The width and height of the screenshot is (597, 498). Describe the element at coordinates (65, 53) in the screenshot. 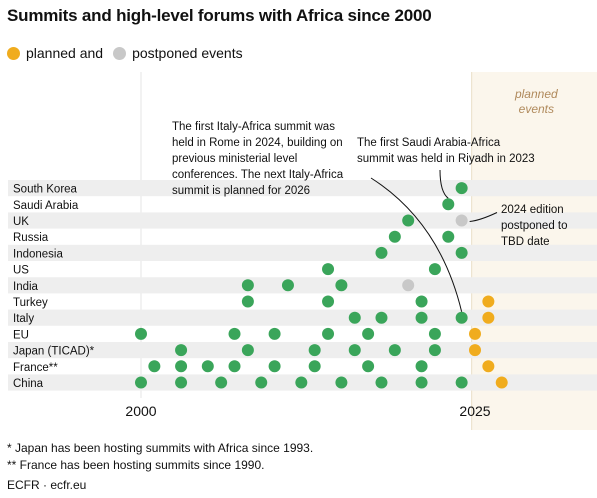

I see `legend-planned-label: planned and` at that location.